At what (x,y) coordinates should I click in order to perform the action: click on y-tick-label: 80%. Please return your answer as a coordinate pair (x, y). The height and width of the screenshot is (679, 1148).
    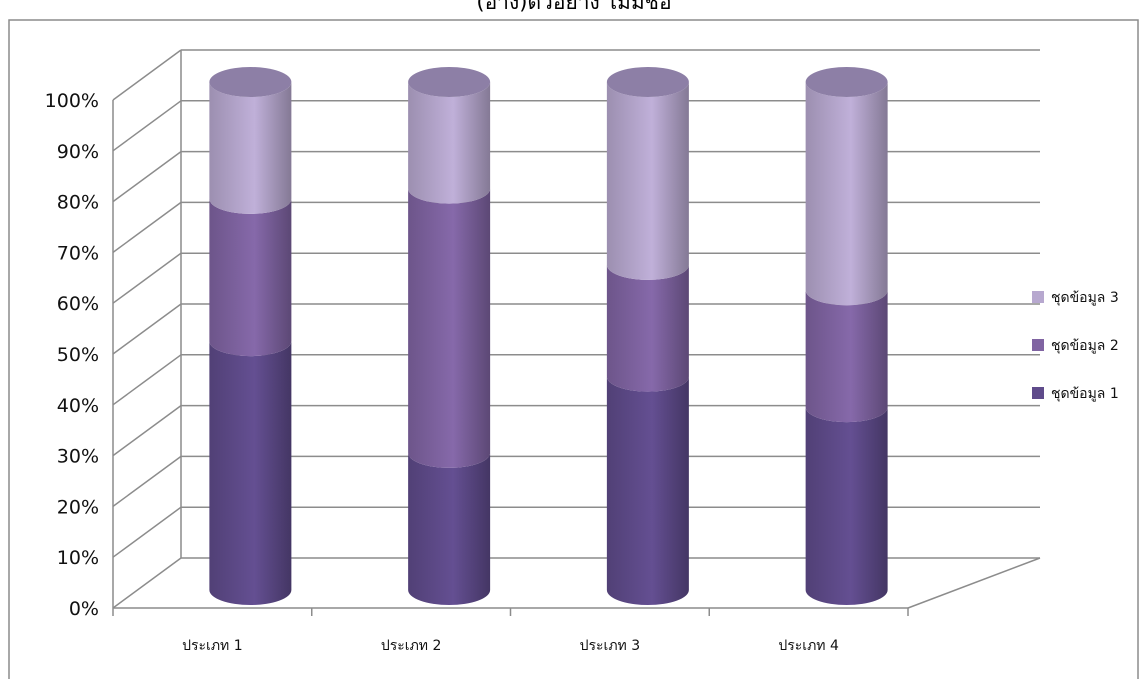
    Looking at the image, I should click on (78, 203).